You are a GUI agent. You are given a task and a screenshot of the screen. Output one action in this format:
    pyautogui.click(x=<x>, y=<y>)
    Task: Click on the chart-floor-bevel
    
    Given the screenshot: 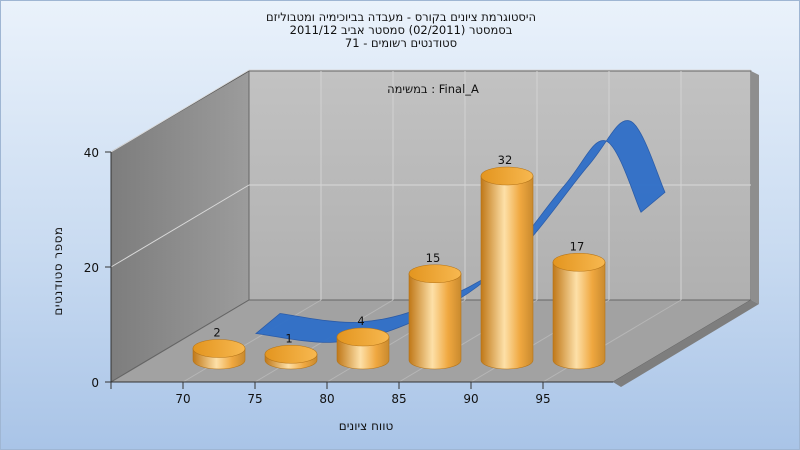 What is the action you would take?
    pyautogui.click(x=686, y=343)
    